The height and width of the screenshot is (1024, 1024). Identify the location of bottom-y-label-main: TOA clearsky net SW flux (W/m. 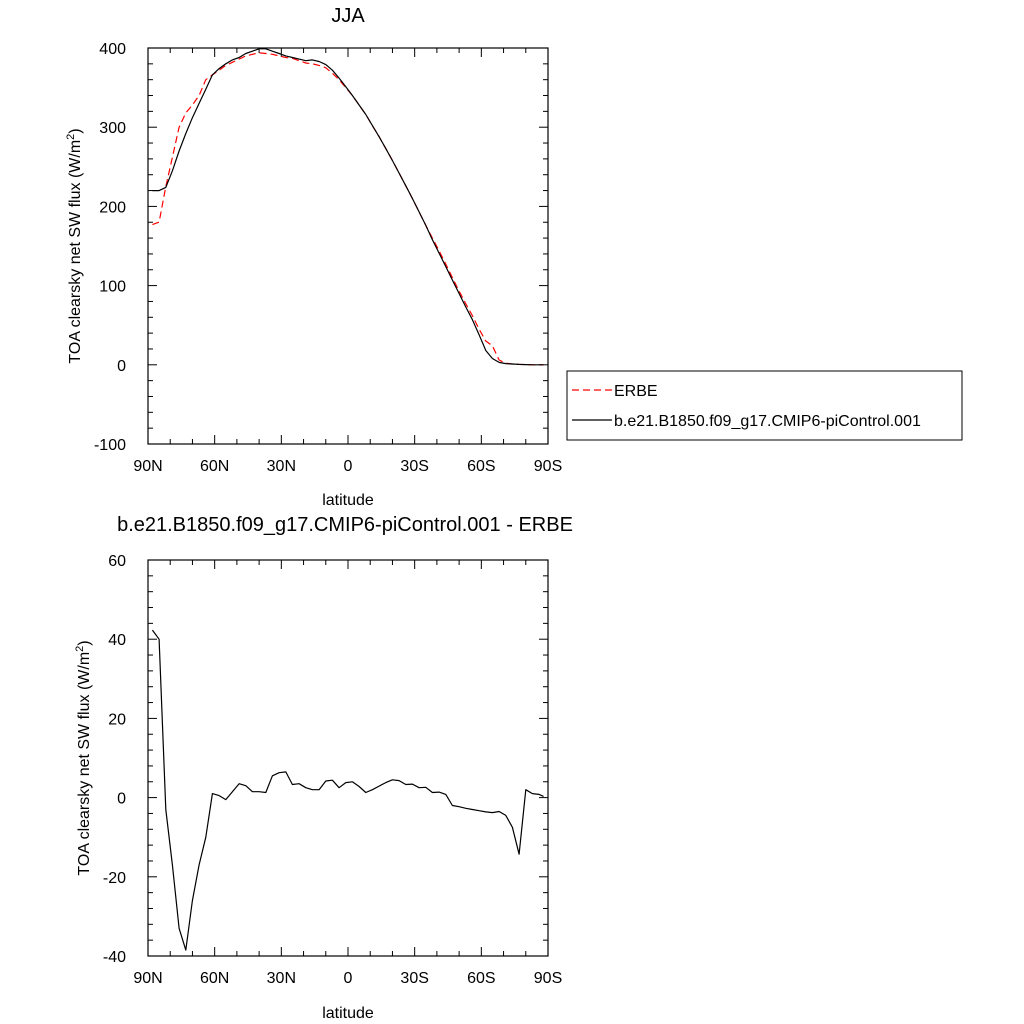
(84, 764).